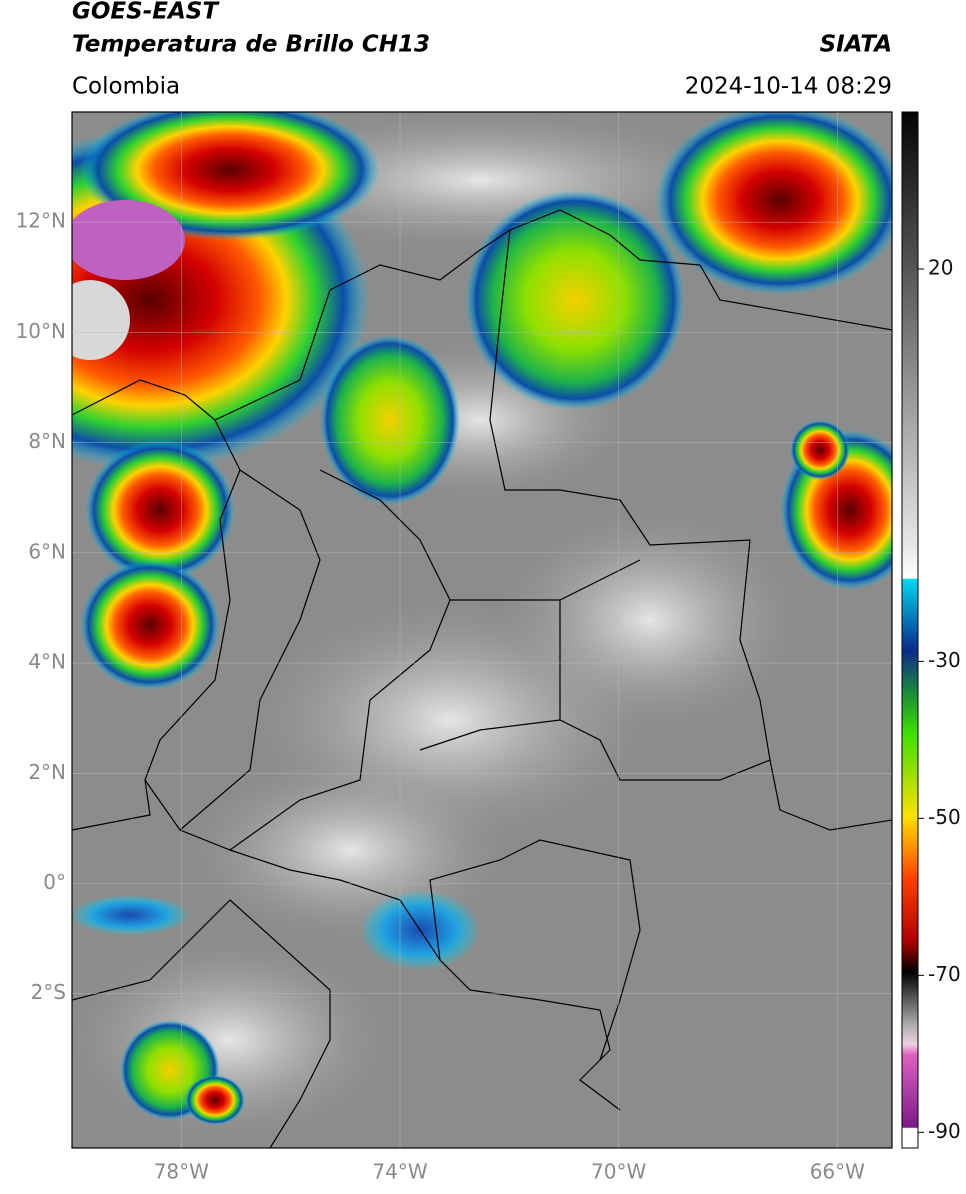 The image size is (966, 1194). Describe the element at coordinates (618, 1172) in the screenshot. I see `lon-tick-label: 70°W` at that location.